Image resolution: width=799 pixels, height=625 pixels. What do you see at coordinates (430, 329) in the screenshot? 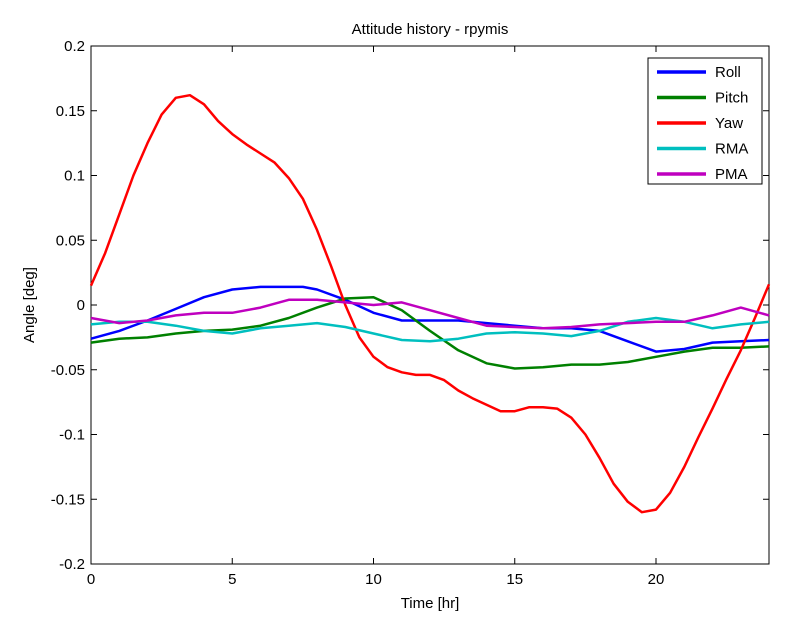
I see `series-line-rma` at bounding box center [430, 329].